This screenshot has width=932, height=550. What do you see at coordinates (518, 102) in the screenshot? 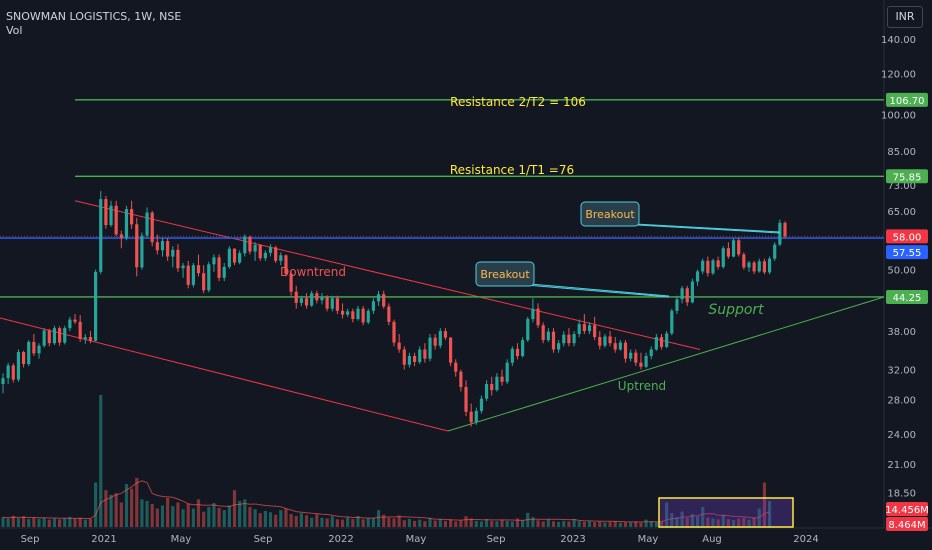
I see `resistance2-label: Resistance 2/T2 = 106` at bounding box center [518, 102].